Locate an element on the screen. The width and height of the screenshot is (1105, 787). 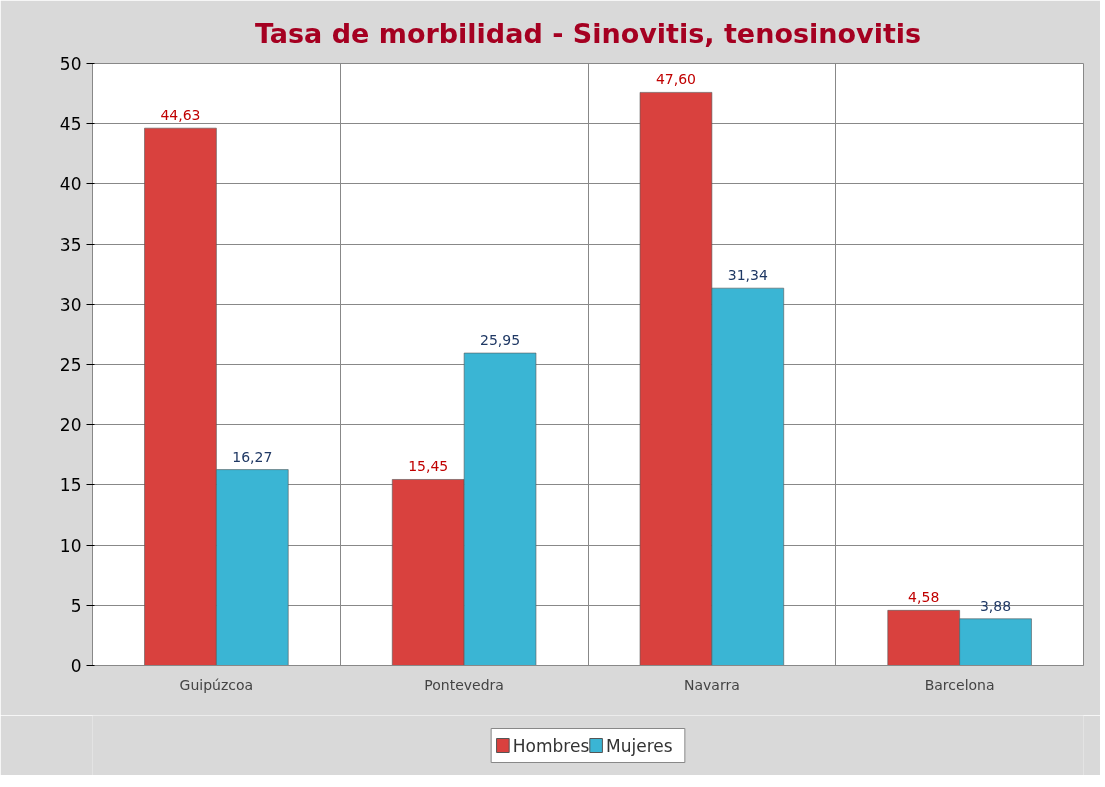
data-label: 4,58 is located at coordinates (924, 597).